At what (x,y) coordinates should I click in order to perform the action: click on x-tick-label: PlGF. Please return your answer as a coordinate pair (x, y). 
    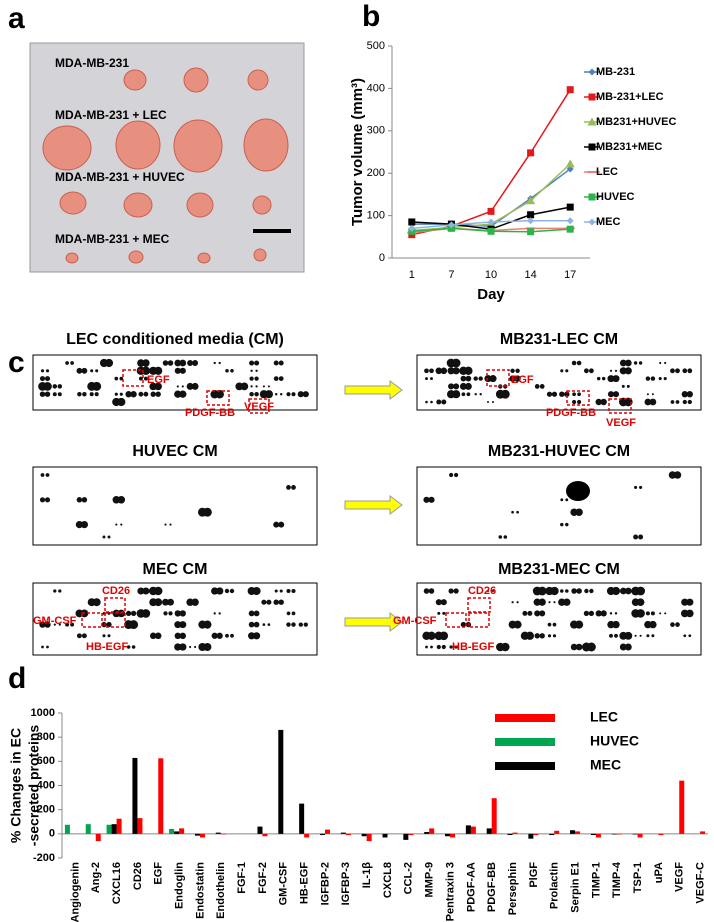
    Looking at the image, I should click on (534, 875).